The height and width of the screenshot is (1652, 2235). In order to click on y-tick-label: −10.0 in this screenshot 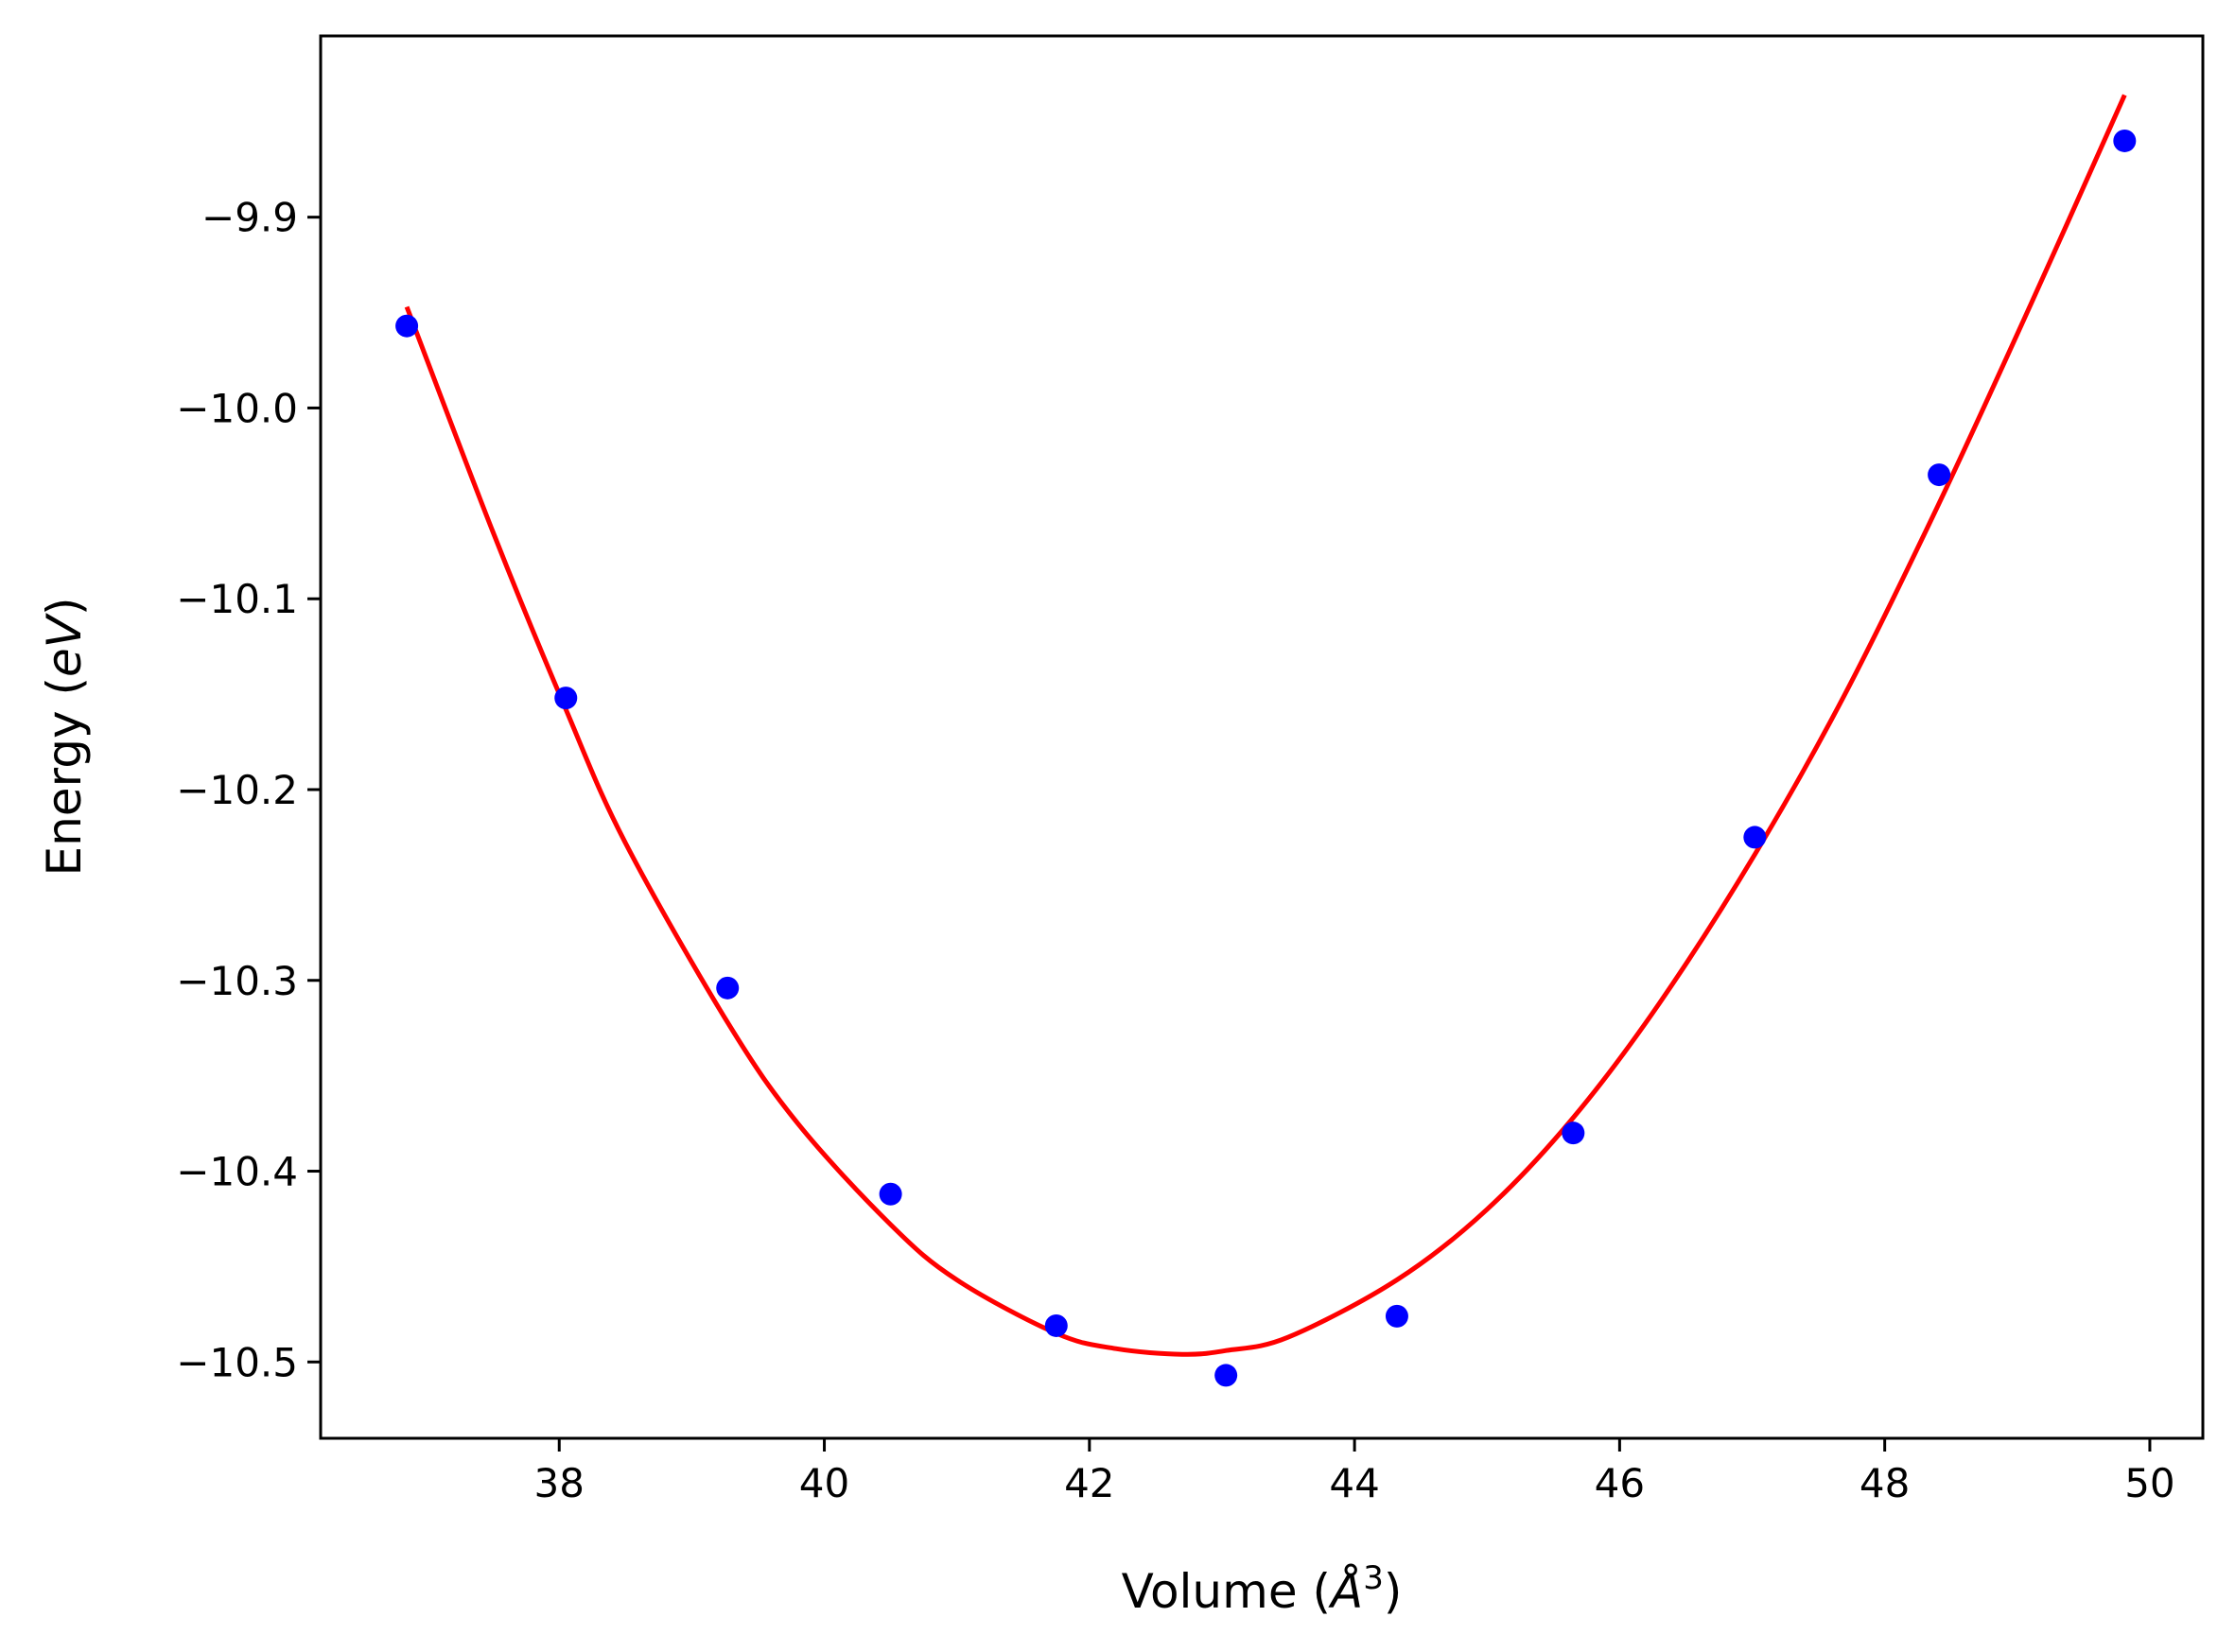, I will do `click(237, 408)`.